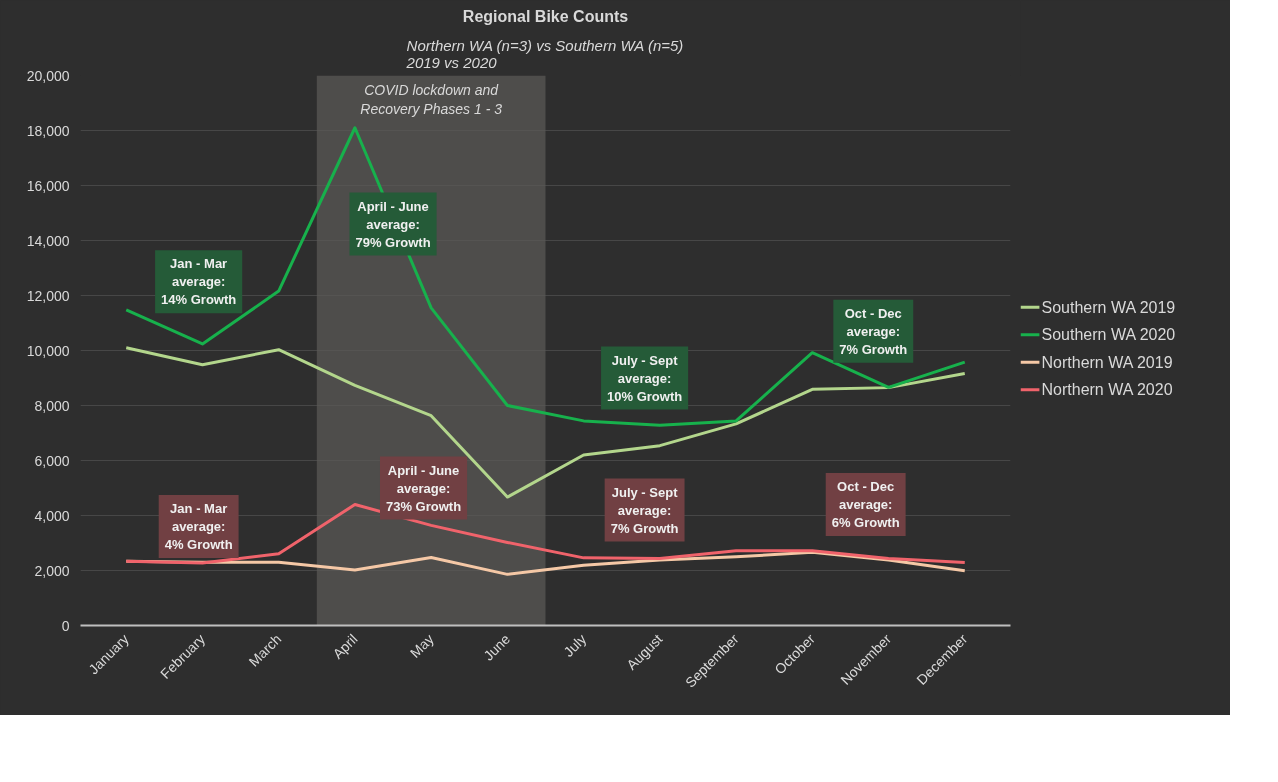 The width and height of the screenshot is (1278, 782). Describe the element at coordinates (421, 645) in the screenshot. I see `x-tick-label: May` at that location.